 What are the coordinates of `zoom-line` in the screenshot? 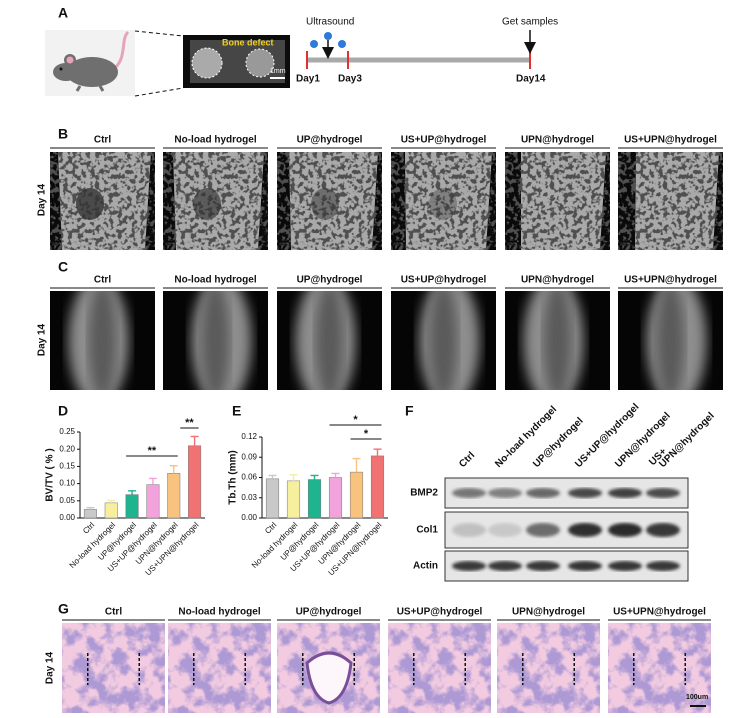 It's located at (159, 92).